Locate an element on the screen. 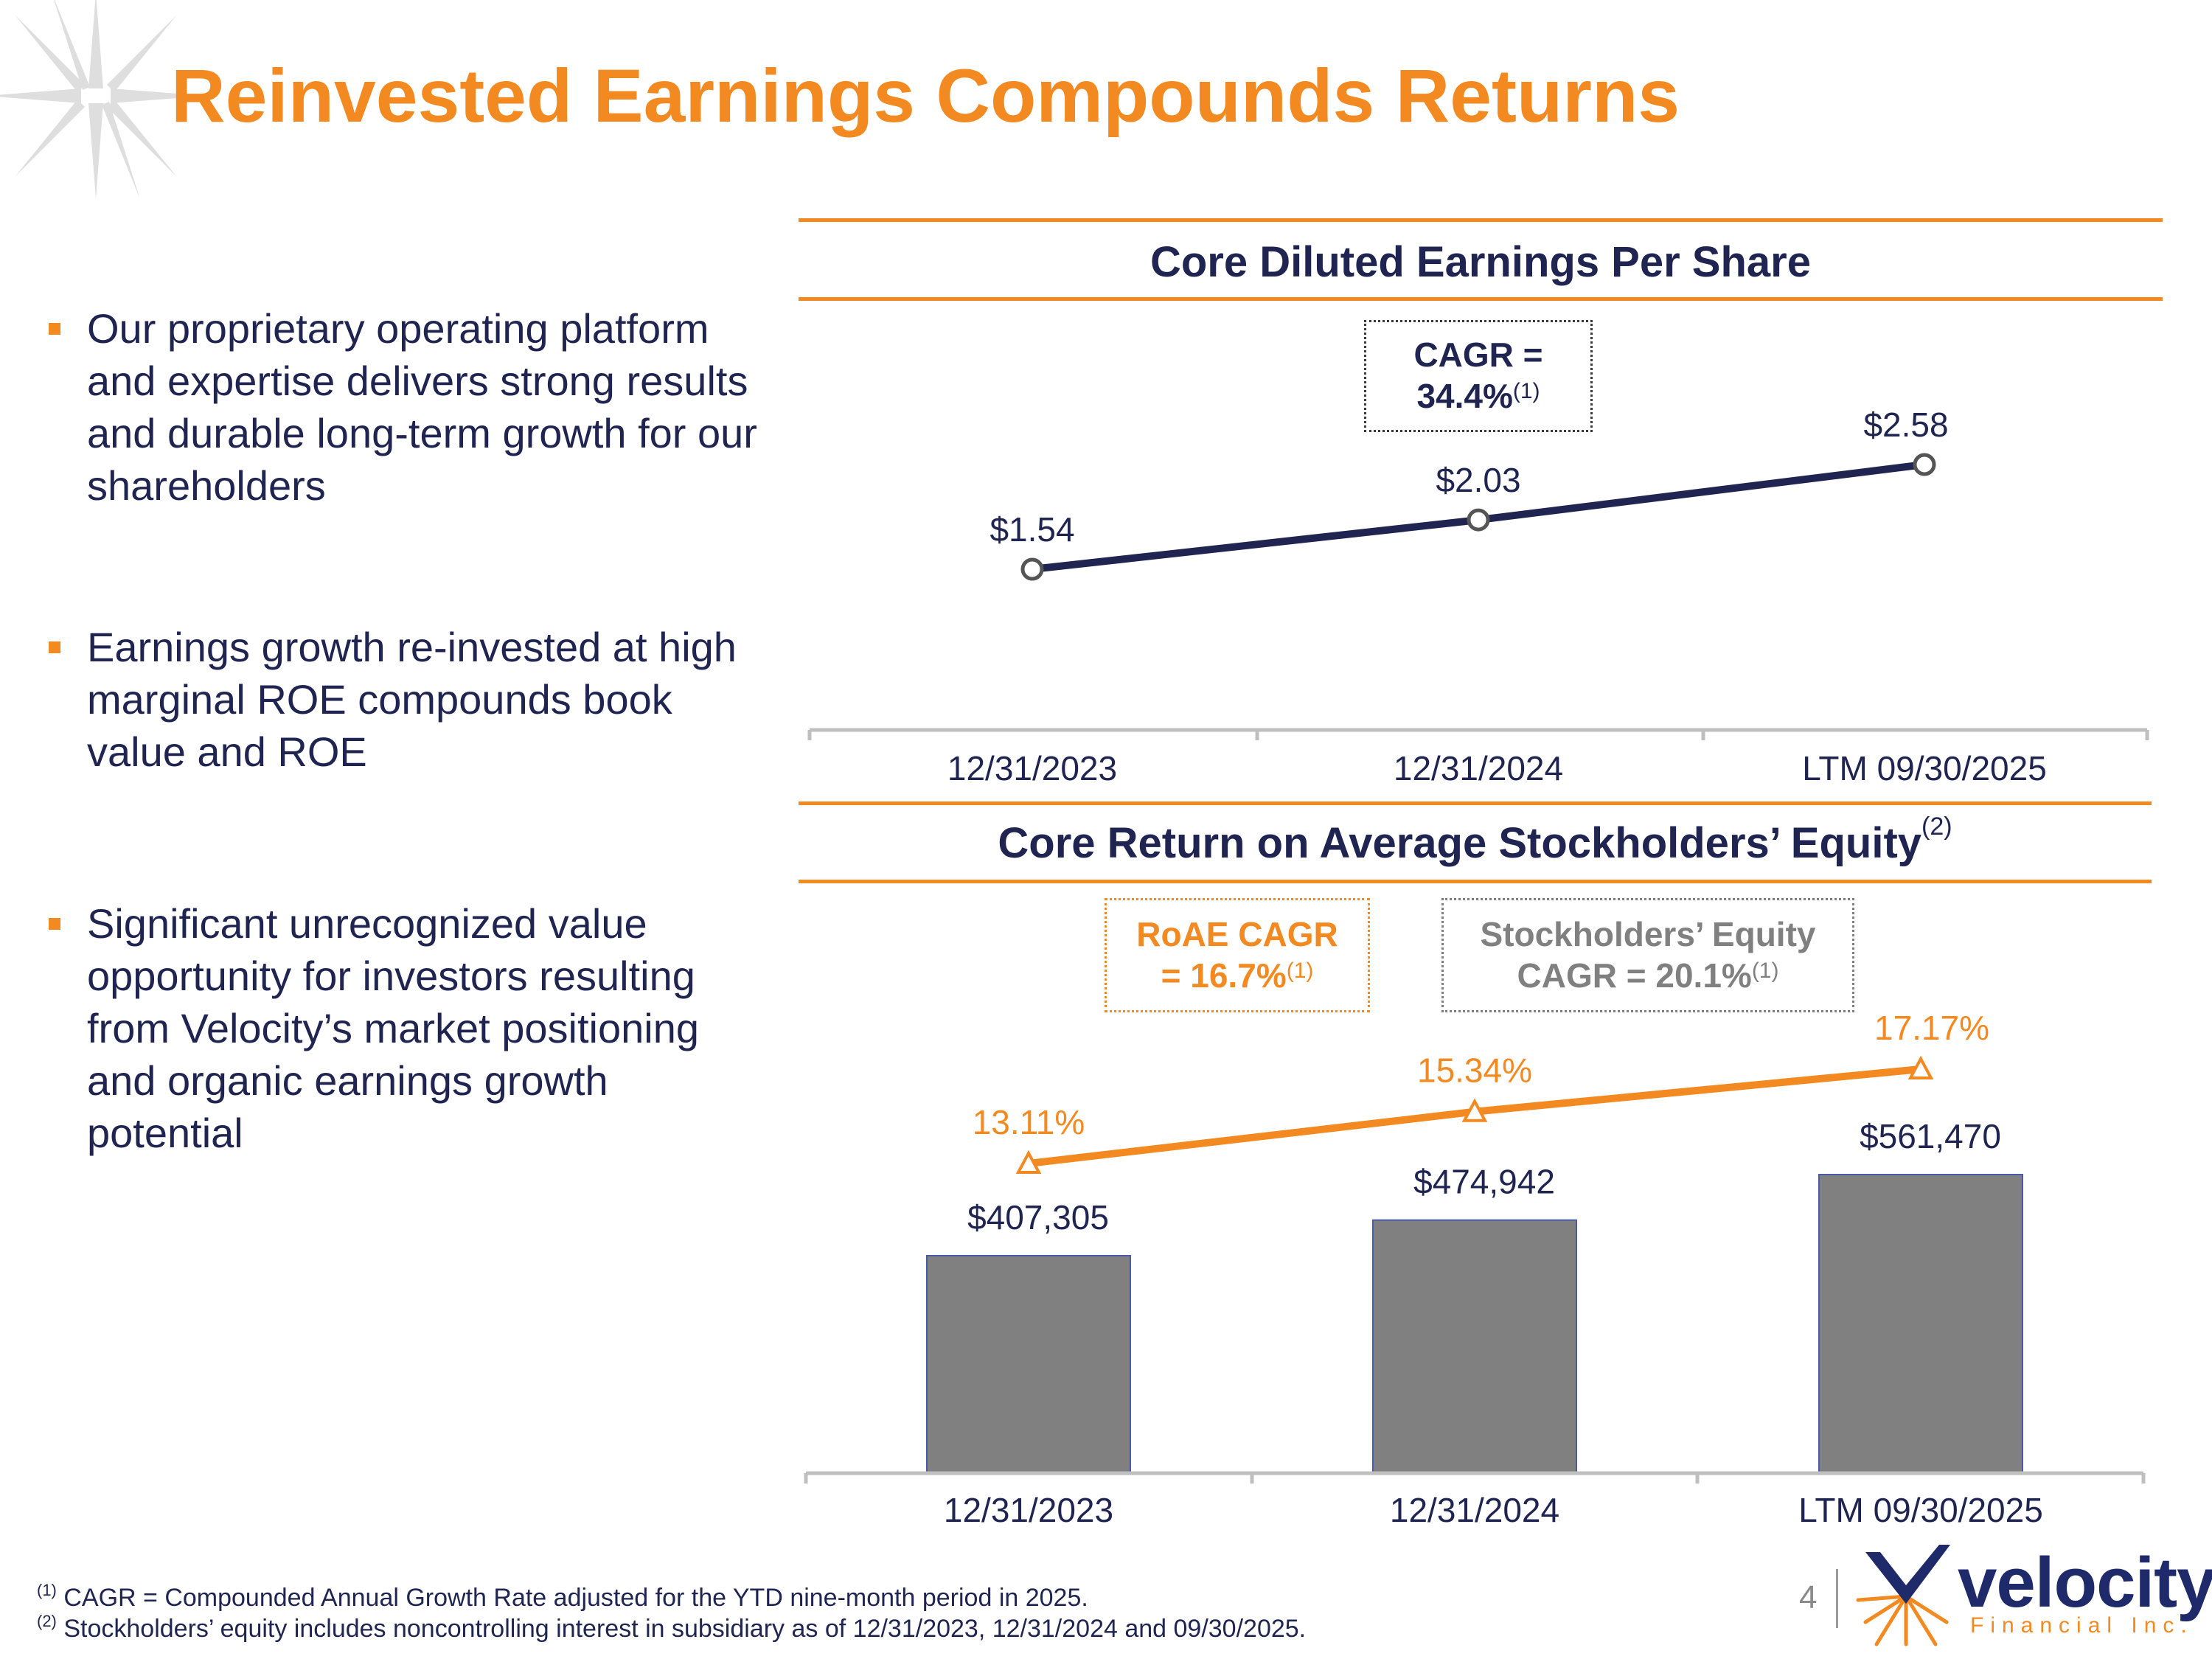 Image resolution: width=2212 pixels, height=1659 pixels. equity-cagr-label: Stockholders’ Equity is located at coordinates (1648, 934).